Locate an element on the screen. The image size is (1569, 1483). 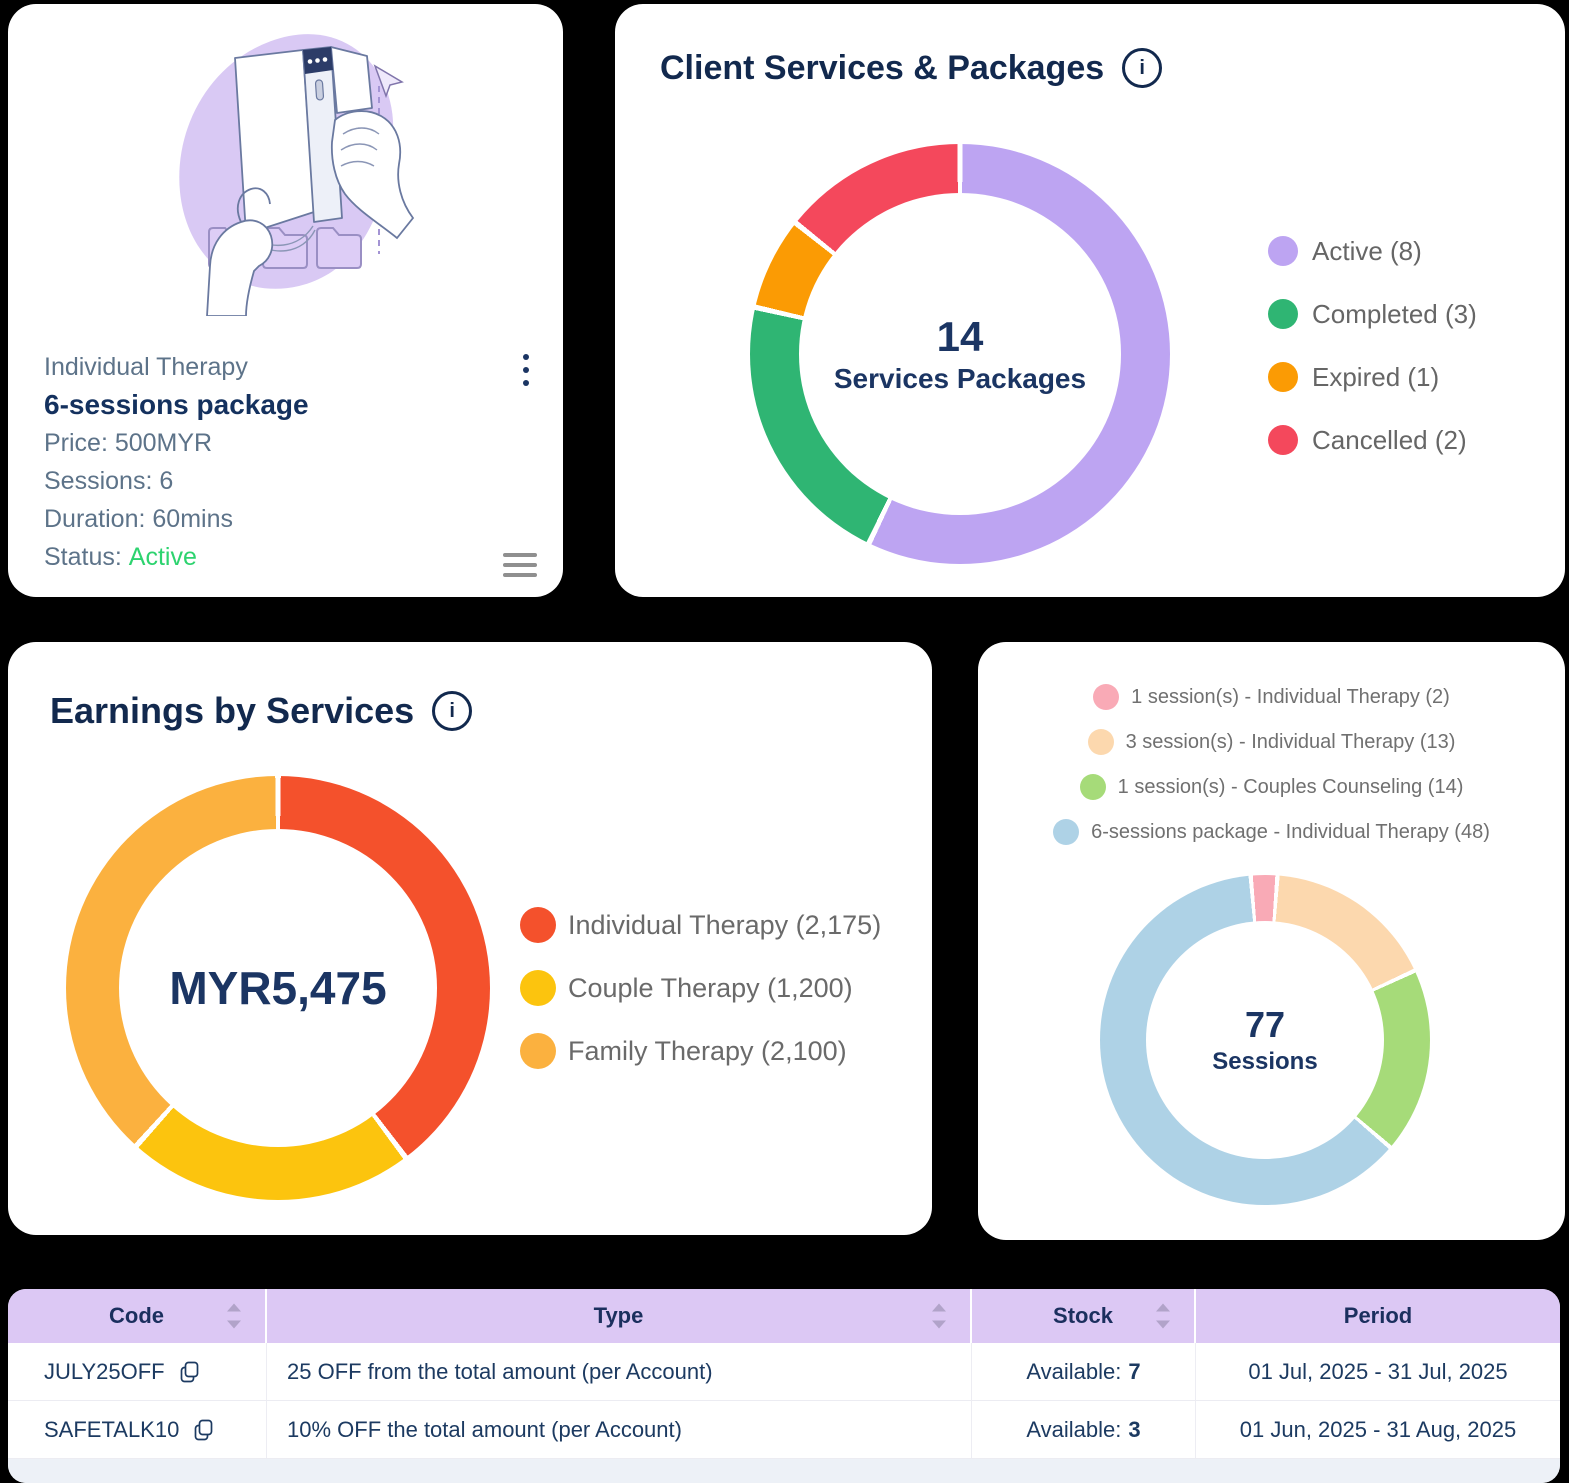
legend-label: 3 session(s) - Individual Therapy (13) is located at coordinates (1290, 741).